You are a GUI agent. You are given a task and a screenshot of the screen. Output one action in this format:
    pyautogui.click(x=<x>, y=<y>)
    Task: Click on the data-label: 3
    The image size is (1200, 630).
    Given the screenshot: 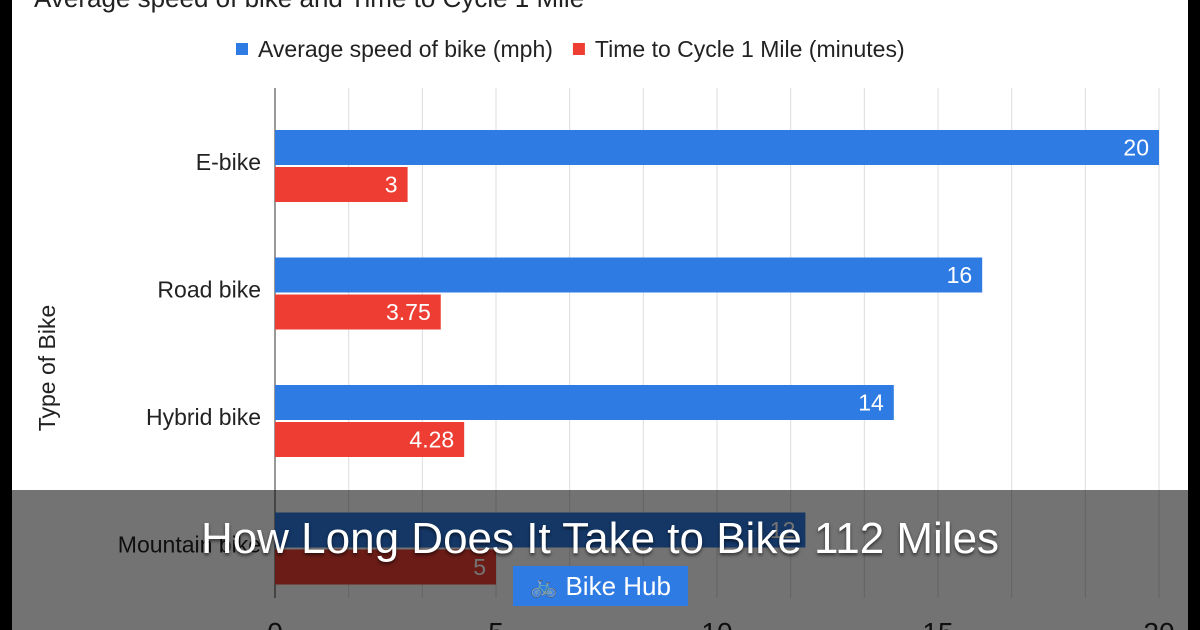 What is the action you would take?
    pyautogui.click(x=391, y=185)
    